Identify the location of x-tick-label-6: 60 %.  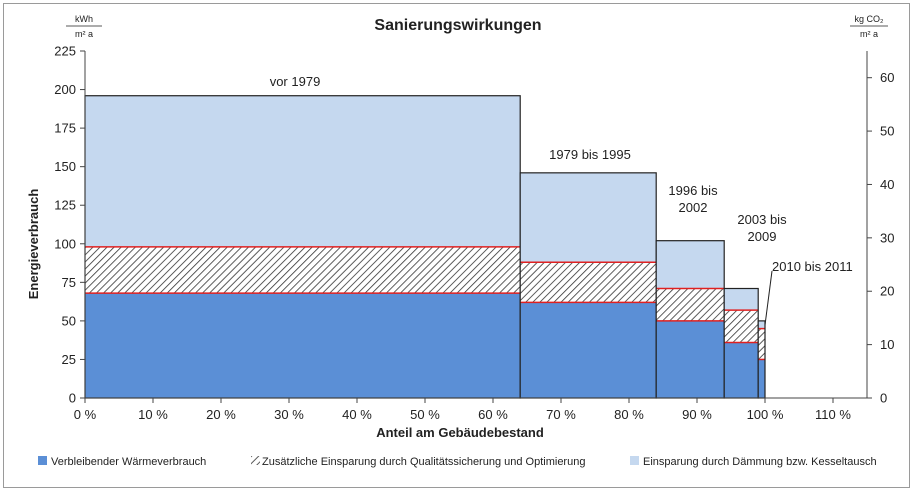
(493, 414).